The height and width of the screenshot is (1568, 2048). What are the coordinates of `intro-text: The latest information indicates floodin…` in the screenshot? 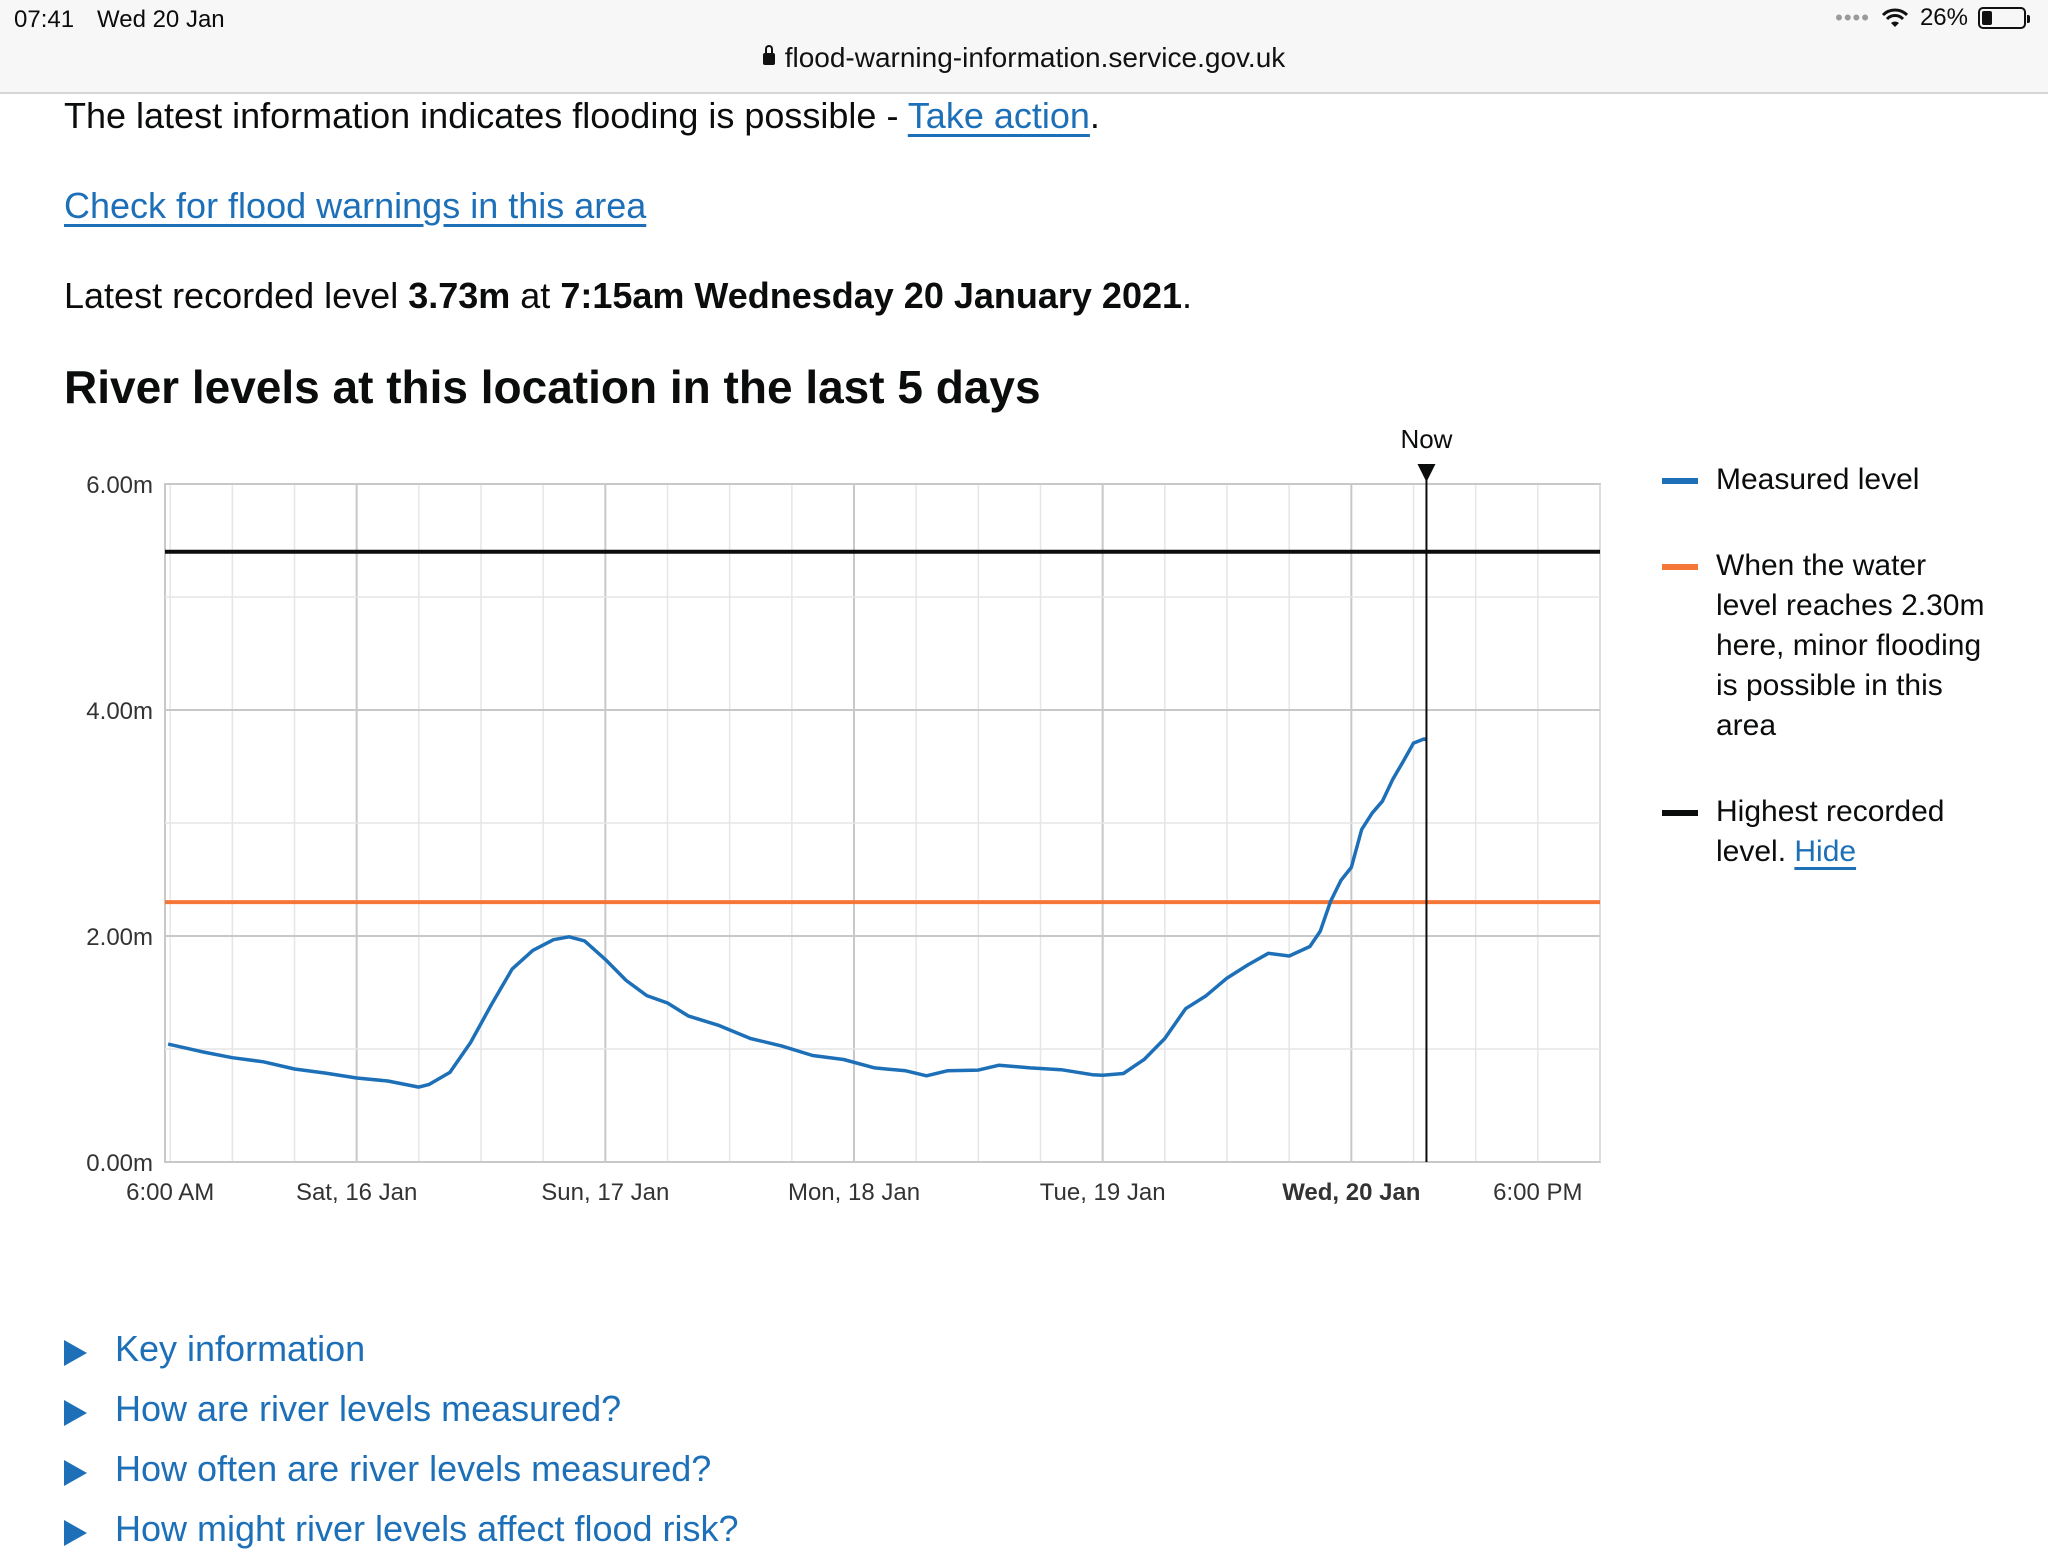 It's located at (486, 115).